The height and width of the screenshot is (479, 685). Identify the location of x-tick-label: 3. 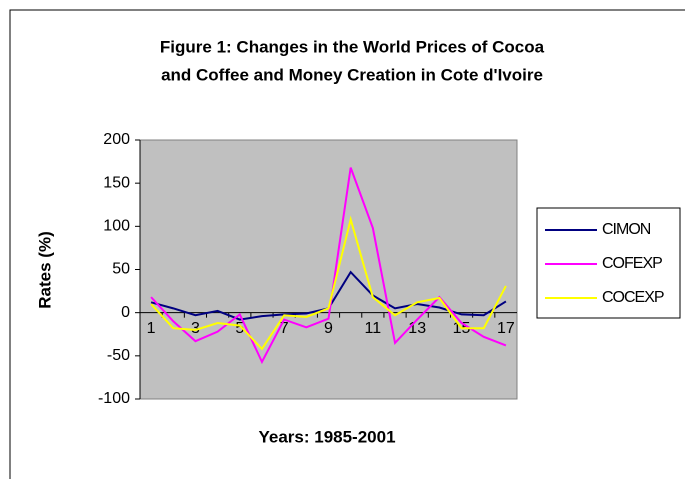
(195, 328).